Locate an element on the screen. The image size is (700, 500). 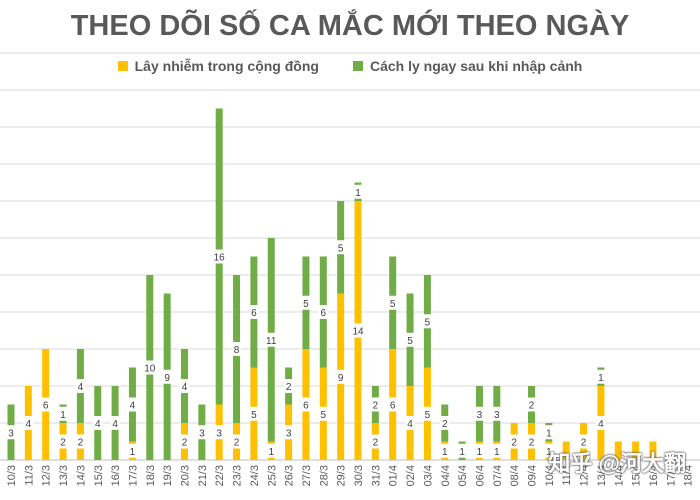
data-label-quarantine-25/3: 11 is located at coordinates (271, 341).